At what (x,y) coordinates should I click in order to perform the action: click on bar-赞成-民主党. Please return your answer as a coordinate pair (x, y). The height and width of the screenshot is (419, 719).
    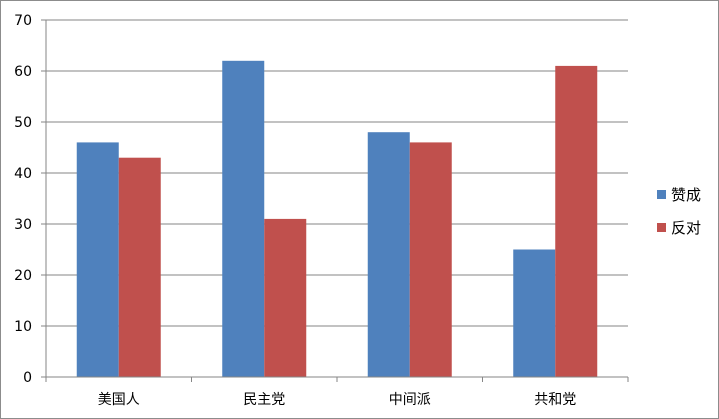
    Looking at the image, I should click on (243, 219).